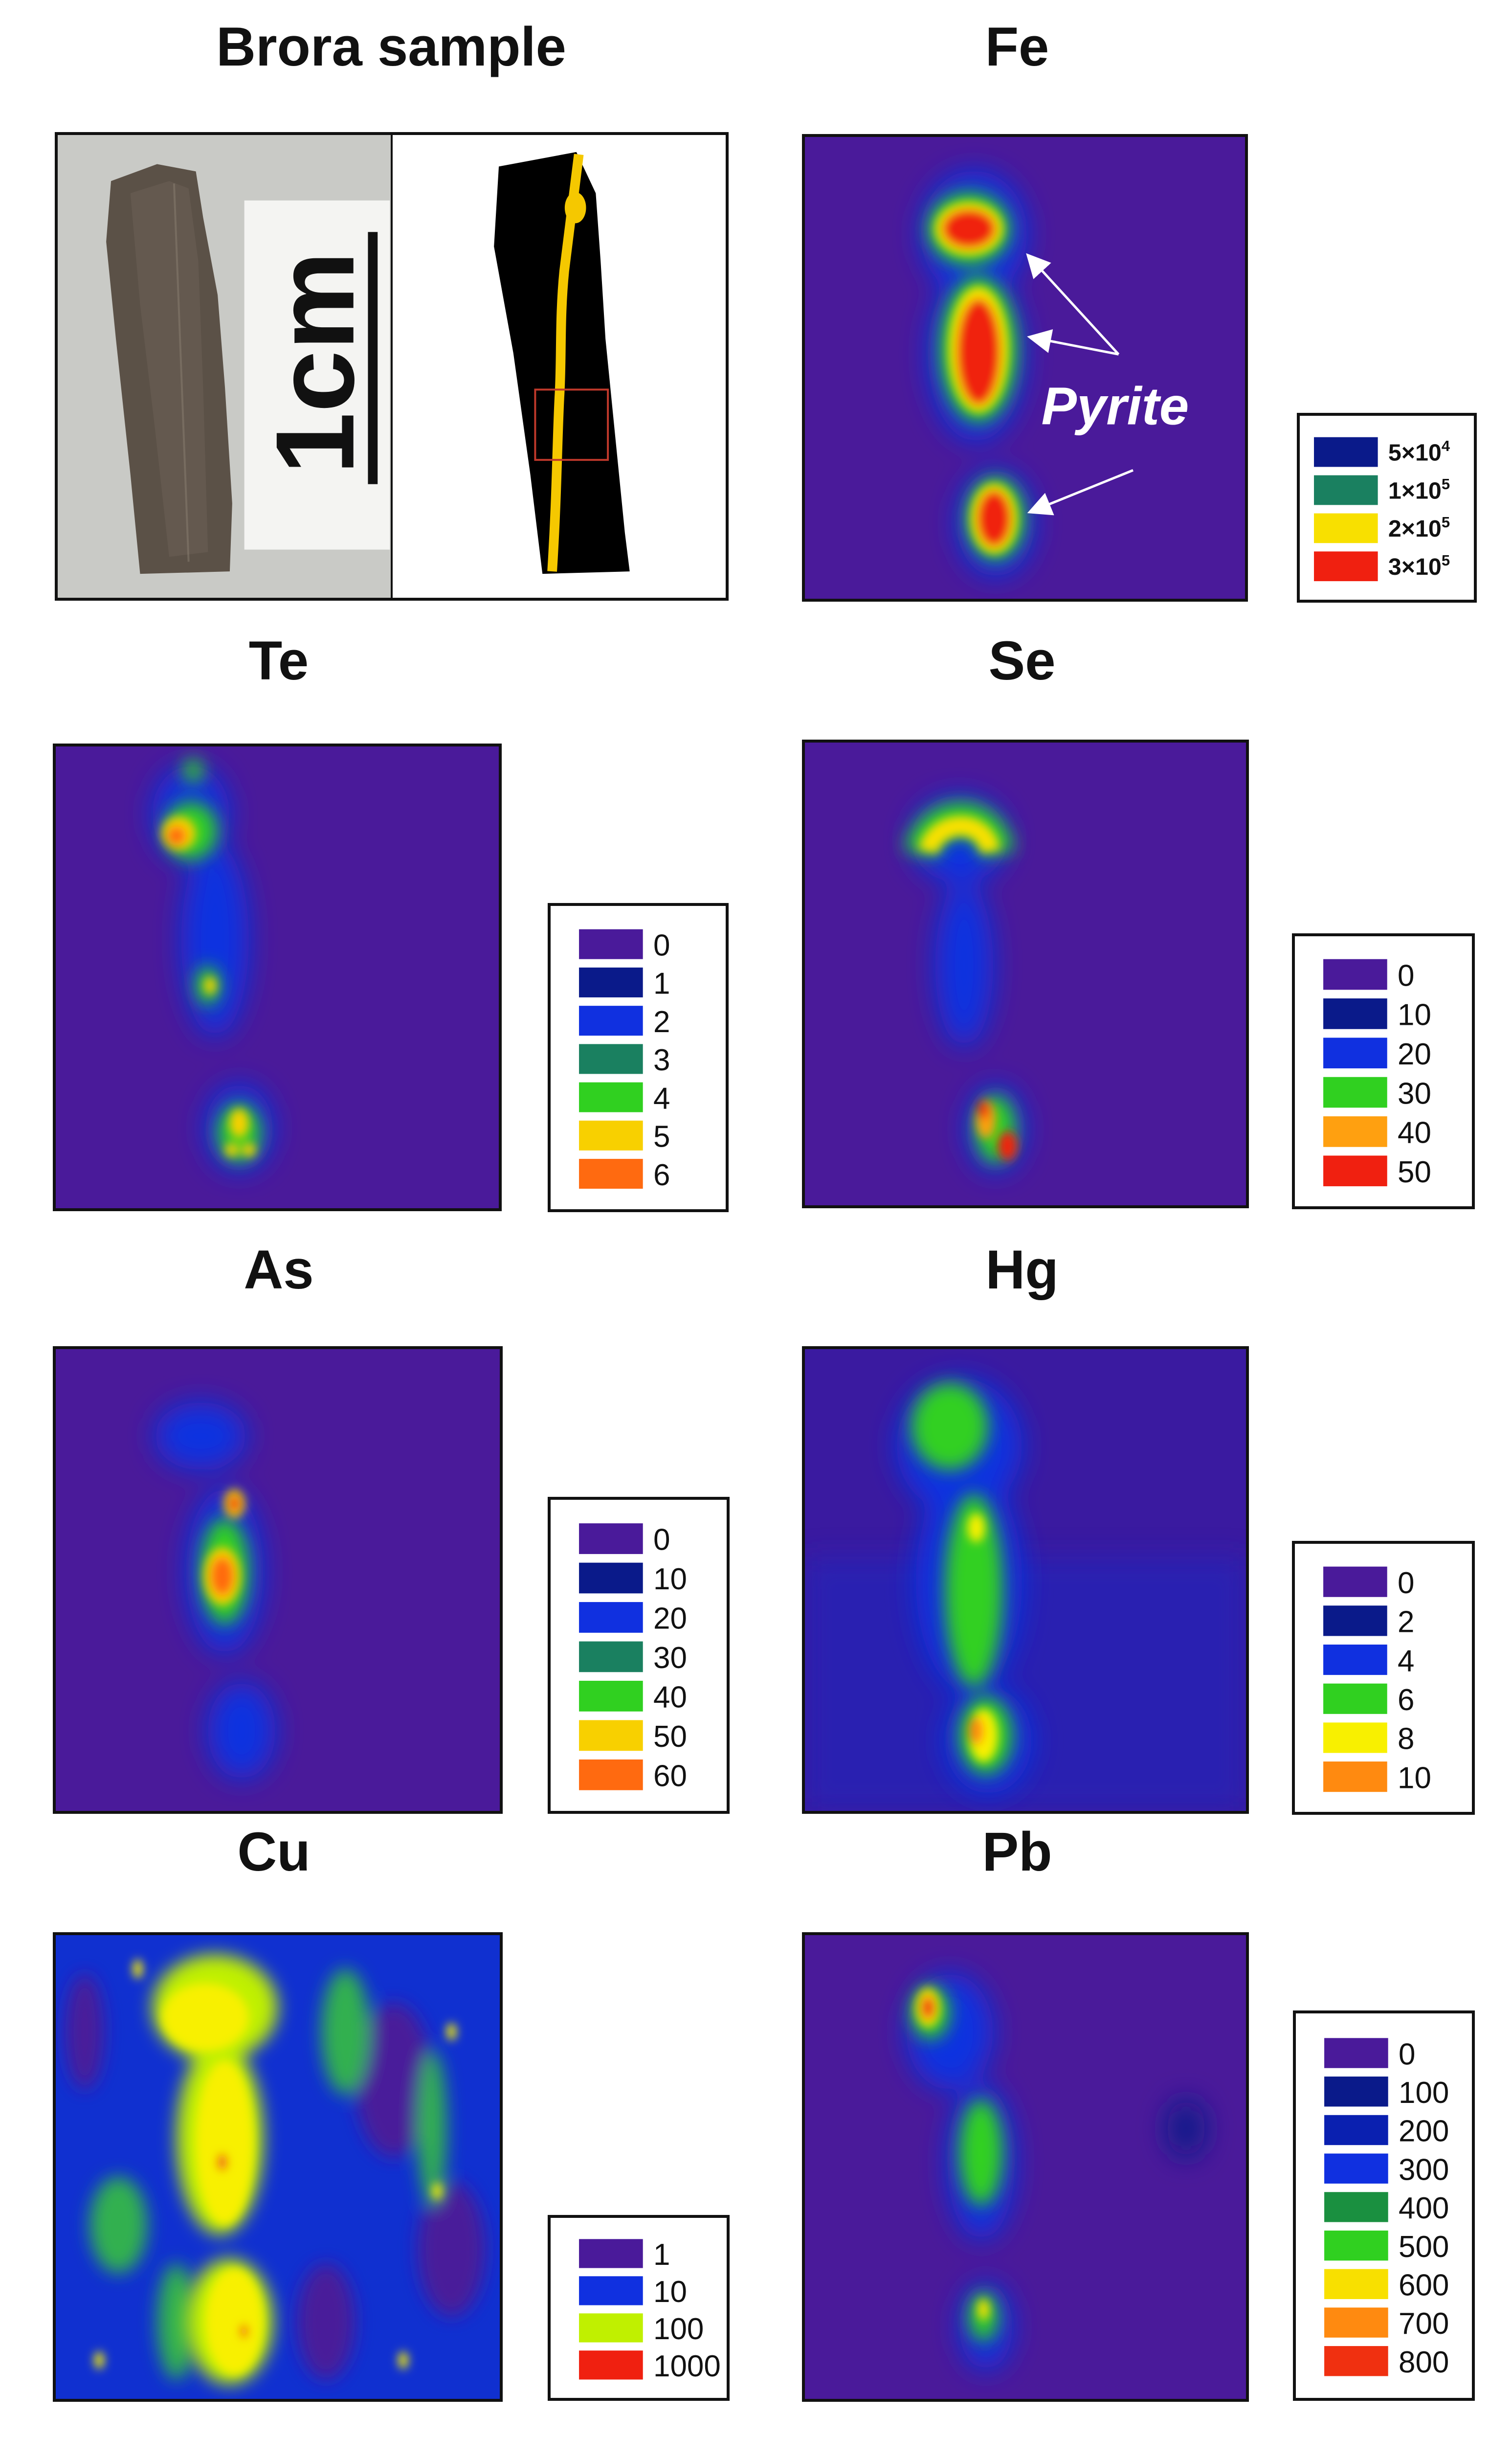 This screenshot has height=2438, width=1512. What do you see at coordinates (1446, 561) in the screenshot?
I see `fe-legend-exponent-3: 5` at bounding box center [1446, 561].